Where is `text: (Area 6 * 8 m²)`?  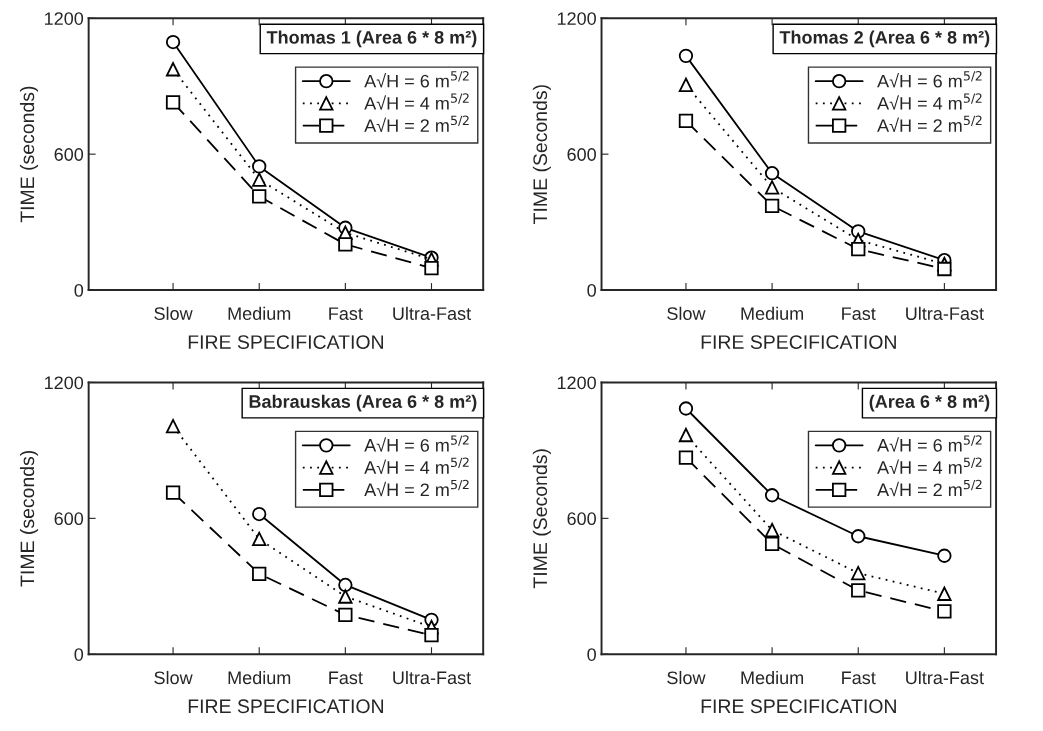
text: (Area 6 * 8 m²) is located at coordinates (929, 403).